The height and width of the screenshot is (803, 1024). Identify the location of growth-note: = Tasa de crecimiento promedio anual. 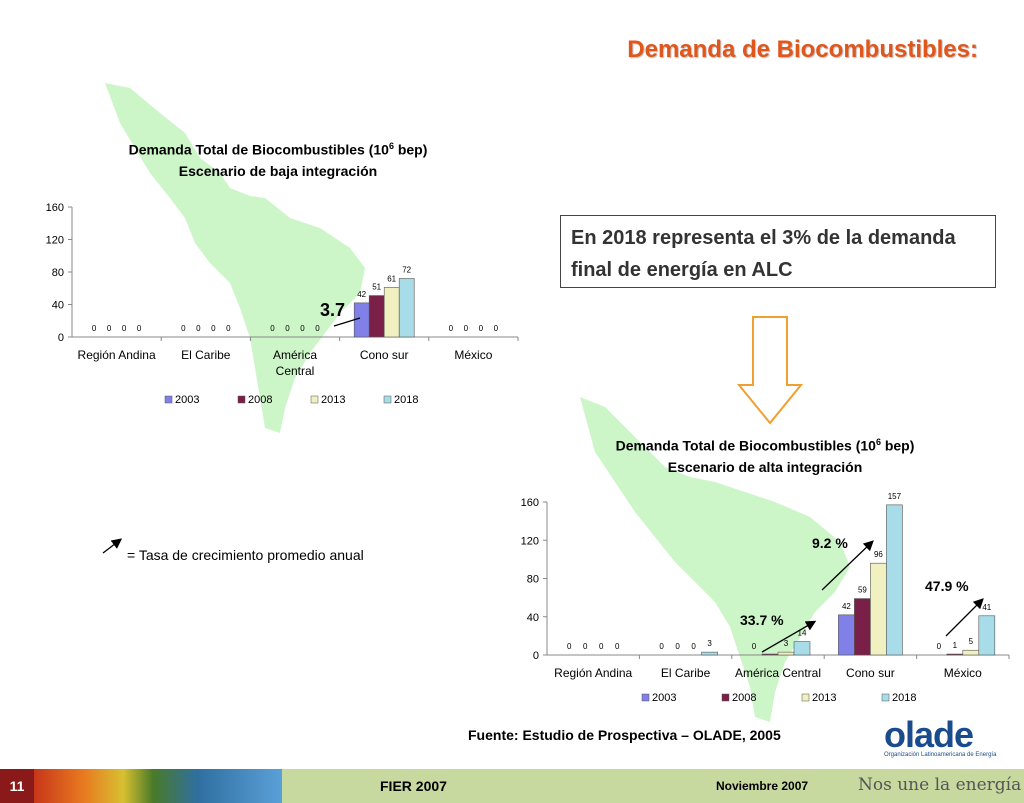
(245, 555).